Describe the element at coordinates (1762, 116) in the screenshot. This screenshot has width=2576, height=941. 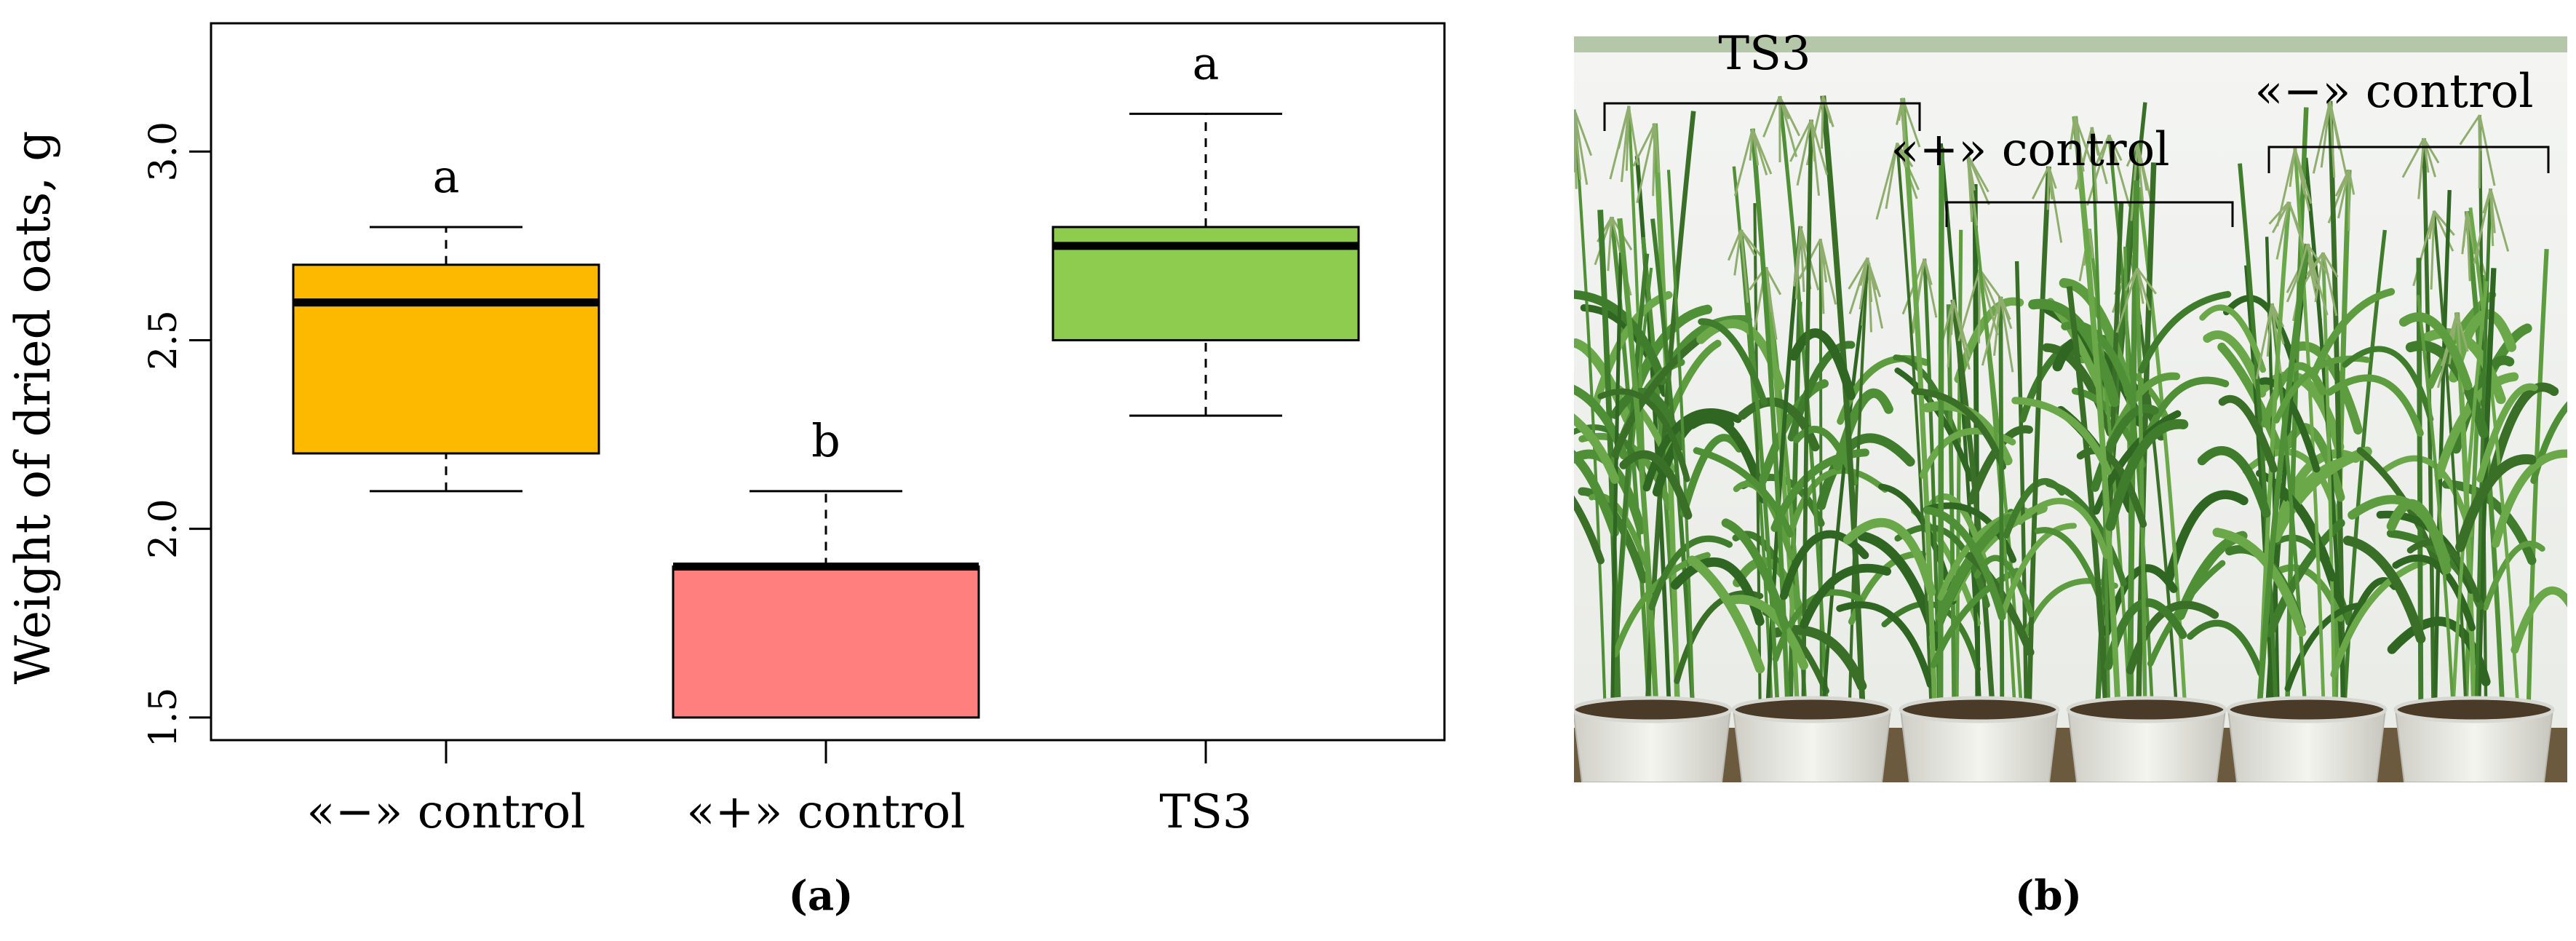
I see `bracket-ts3` at that location.